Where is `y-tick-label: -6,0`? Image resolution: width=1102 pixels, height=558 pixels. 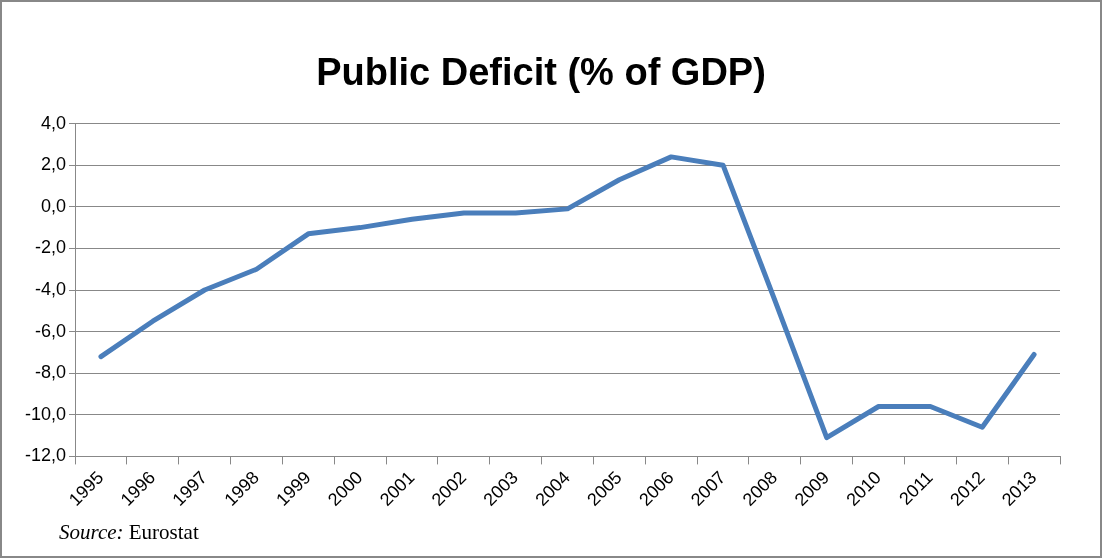
y-tick-label: -6,0 is located at coordinates (51, 330).